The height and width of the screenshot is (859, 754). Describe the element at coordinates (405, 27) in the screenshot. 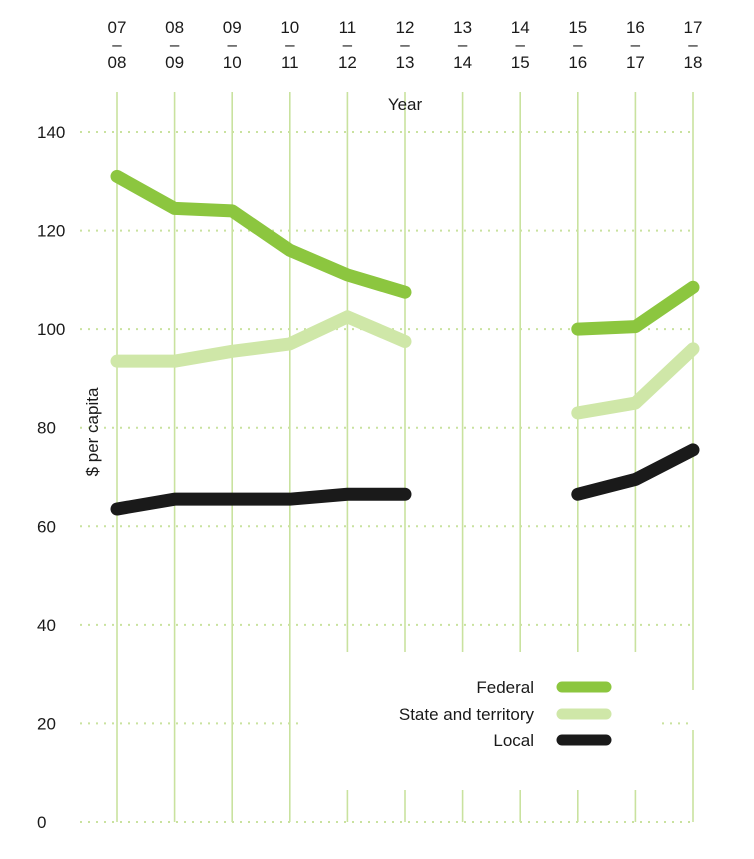

I see `x-tick-label-top: 12` at that location.